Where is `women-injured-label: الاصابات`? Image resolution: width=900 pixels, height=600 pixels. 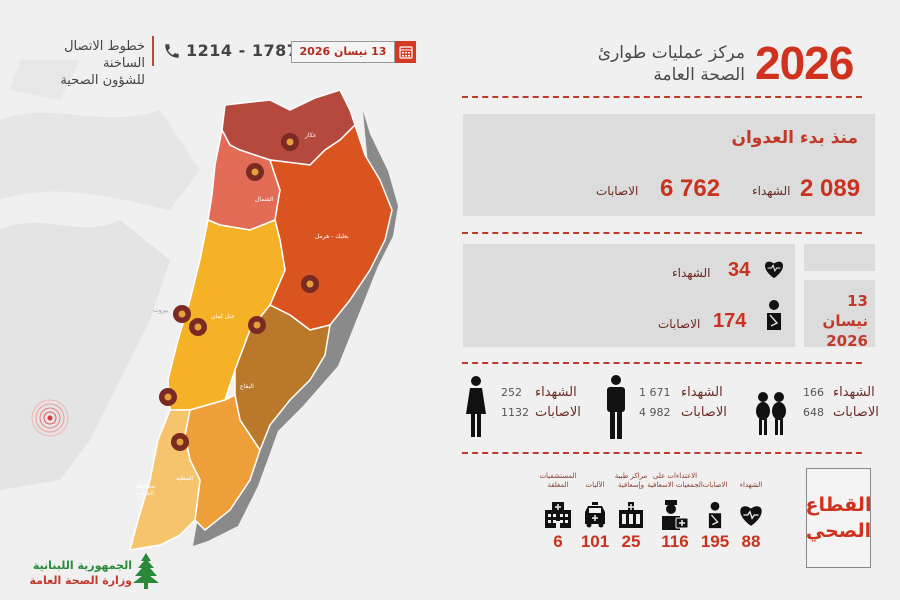
women-injured-label: الاصابات is located at coordinates (558, 412).